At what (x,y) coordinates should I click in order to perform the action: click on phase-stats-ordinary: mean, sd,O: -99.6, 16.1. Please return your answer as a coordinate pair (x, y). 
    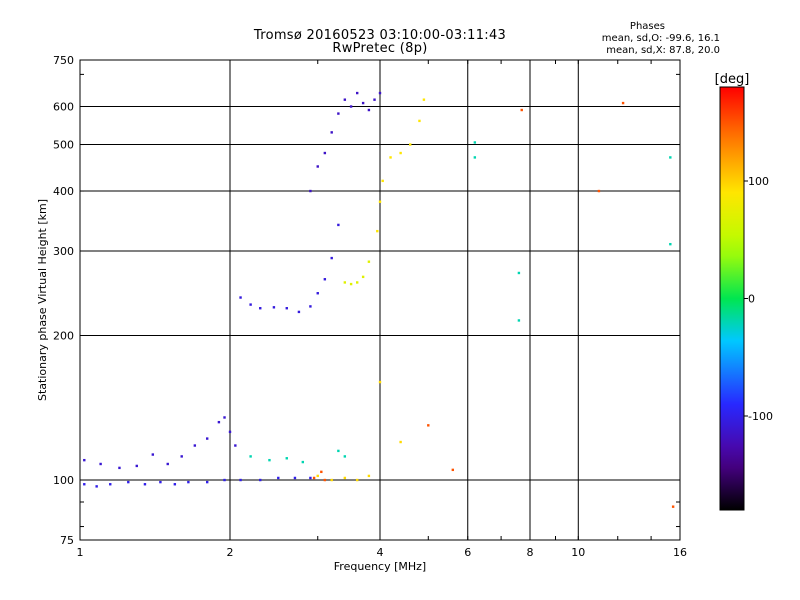
    Looking at the image, I should click on (660, 38).